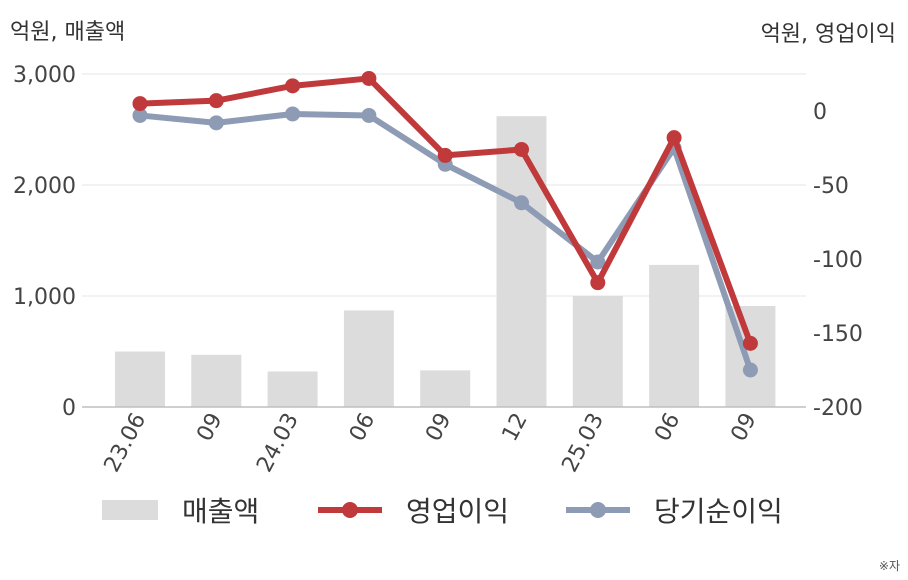 This screenshot has width=908, height=580. What do you see at coordinates (68, 32) in the screenshot?
I see `left-axis-unit-label: 억원, 매출액` at bounding box center [68, 32].